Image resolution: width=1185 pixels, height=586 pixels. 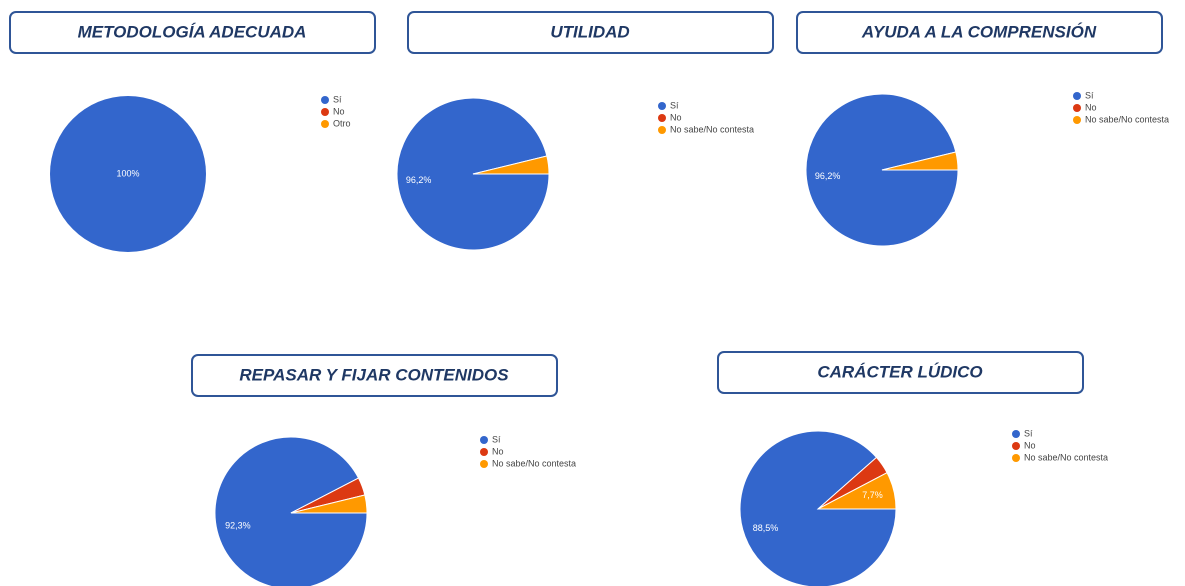 I want to click on chart-title: CARÁCTER LÚDICO, so click(x=899, y=371).